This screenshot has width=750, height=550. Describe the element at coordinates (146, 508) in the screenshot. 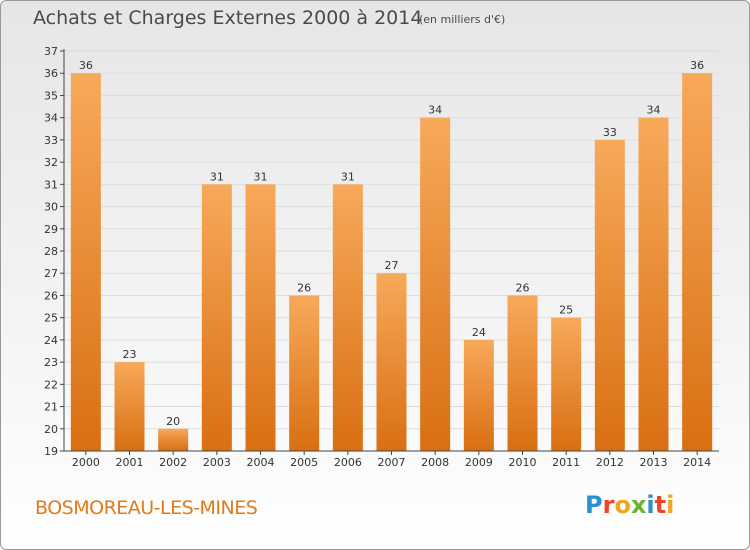

I see `commune-name: BOSMOREAU-LES-MINES` at that location.